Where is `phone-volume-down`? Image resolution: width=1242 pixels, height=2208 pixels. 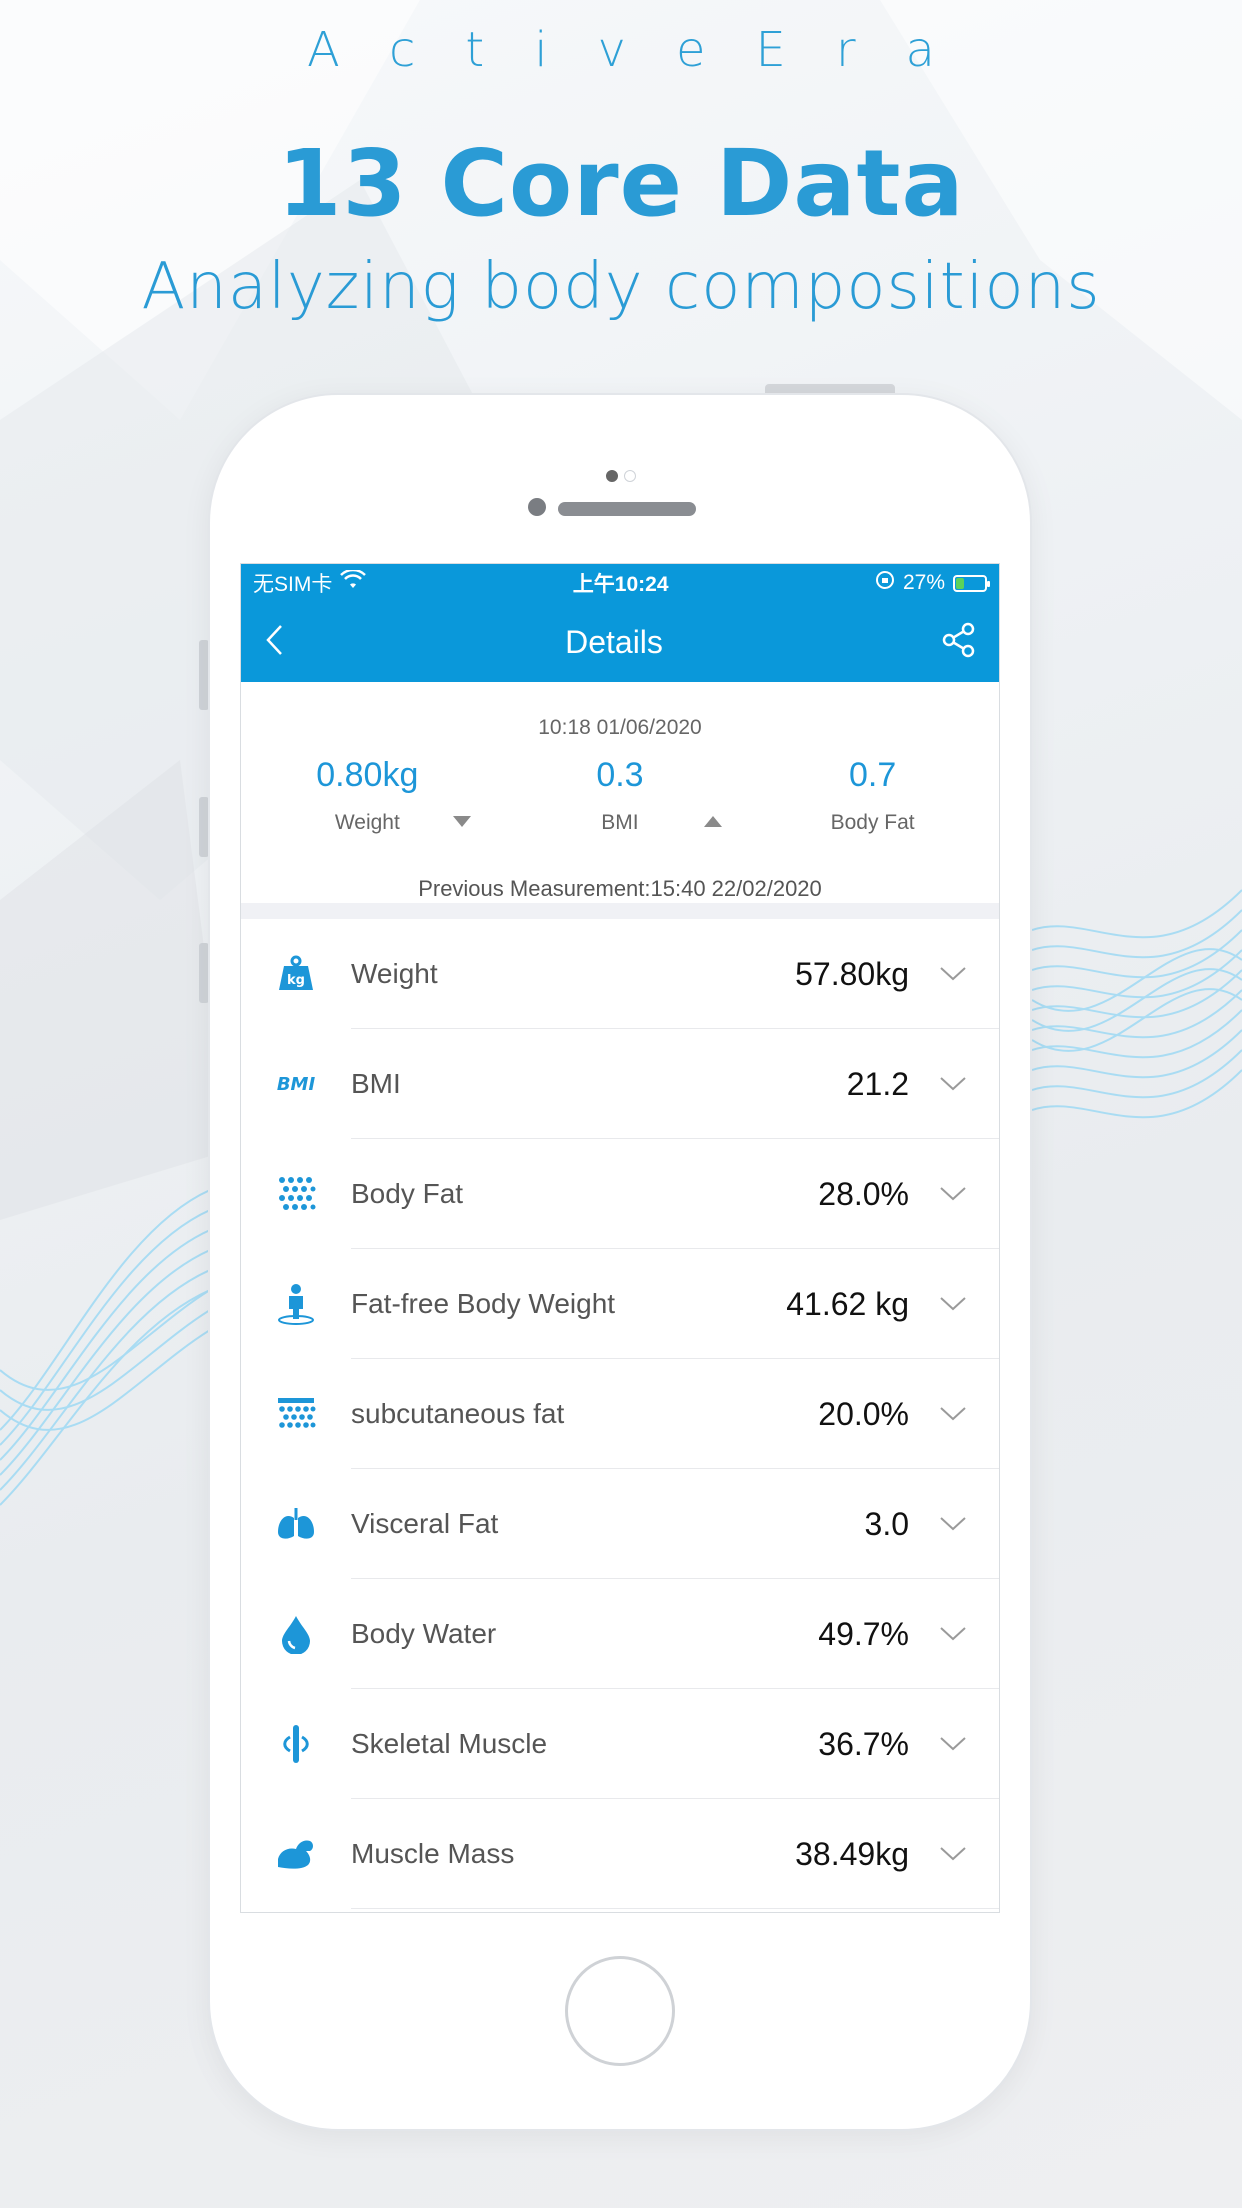 phone-volume-down is located at coordinates (204, 973).